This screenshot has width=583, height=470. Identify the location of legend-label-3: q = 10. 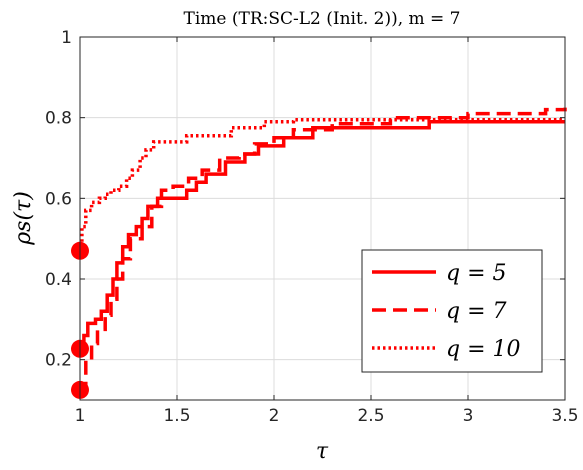
(483, 349).